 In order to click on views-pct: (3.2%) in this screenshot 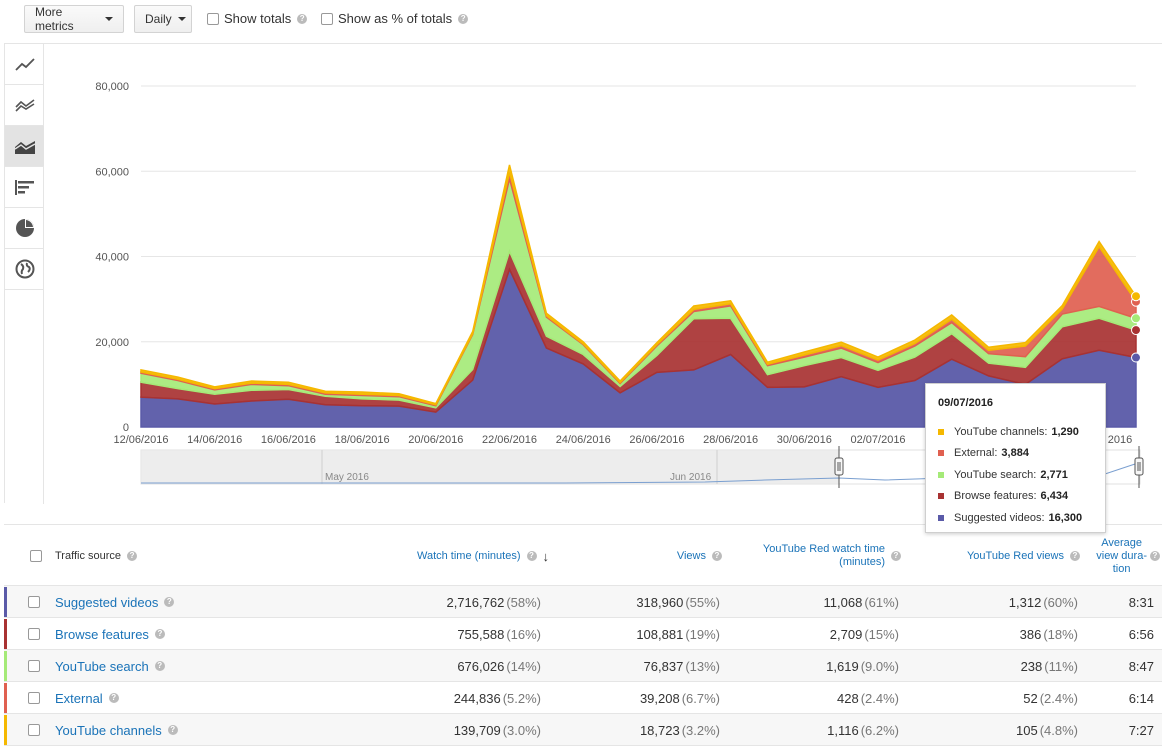, I will do `click(700, 730)`.